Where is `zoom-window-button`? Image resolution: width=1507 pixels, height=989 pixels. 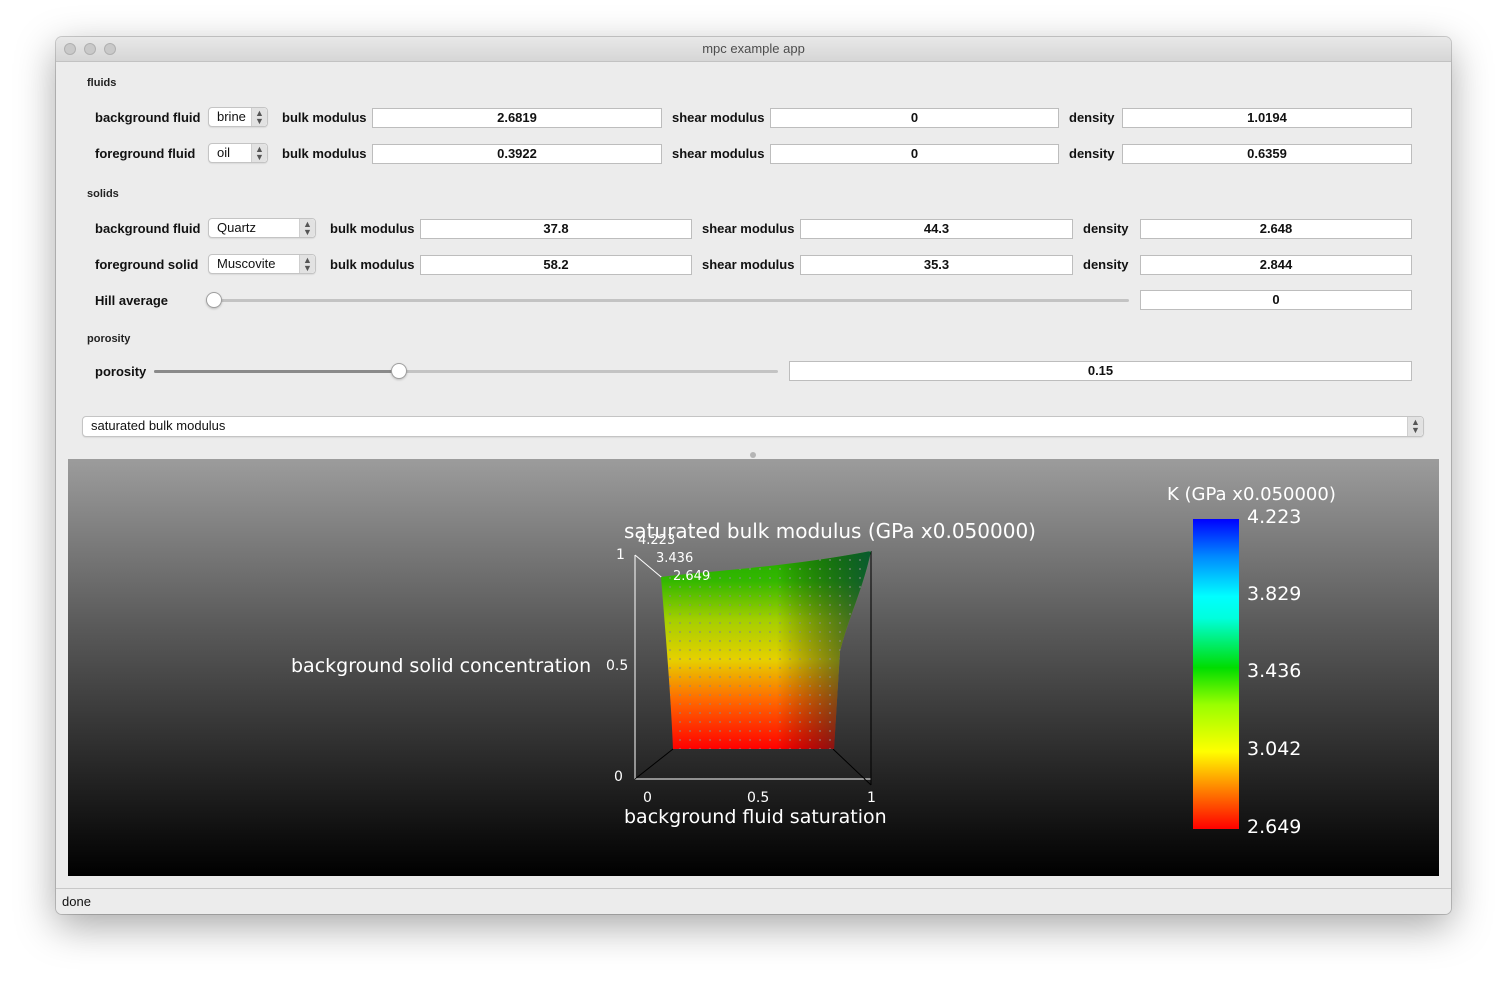 zoom-window-button is located at coordinates (110, 49).